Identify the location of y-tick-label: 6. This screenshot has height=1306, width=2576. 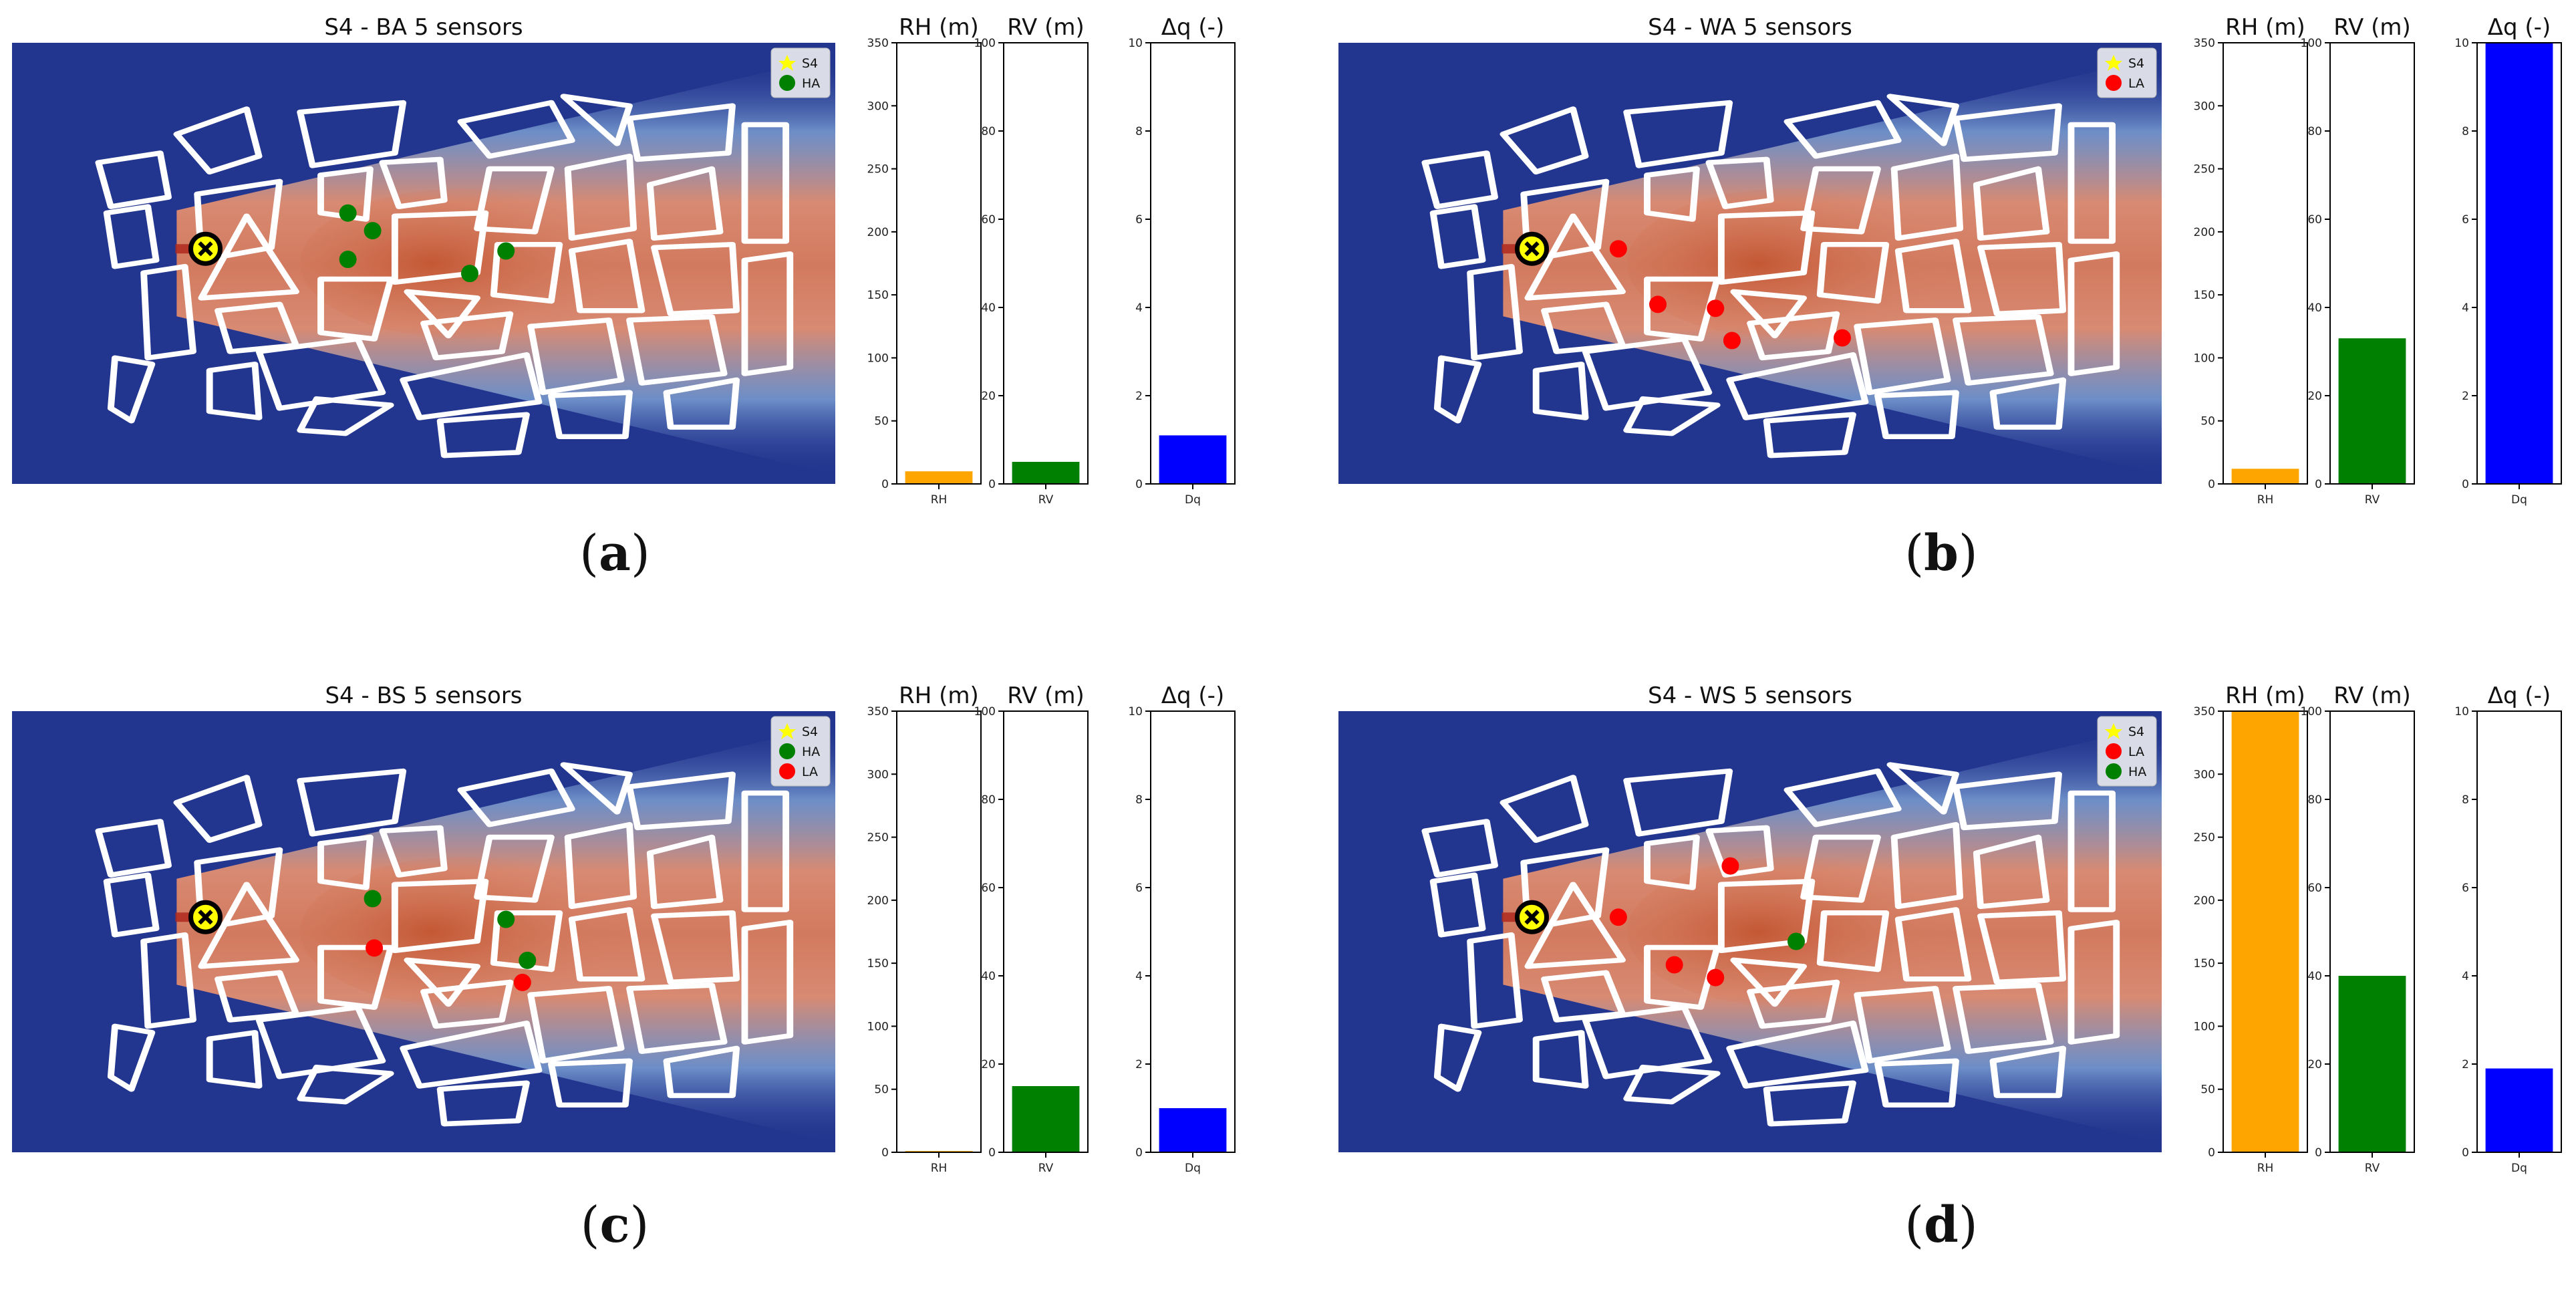
(2465, 888).